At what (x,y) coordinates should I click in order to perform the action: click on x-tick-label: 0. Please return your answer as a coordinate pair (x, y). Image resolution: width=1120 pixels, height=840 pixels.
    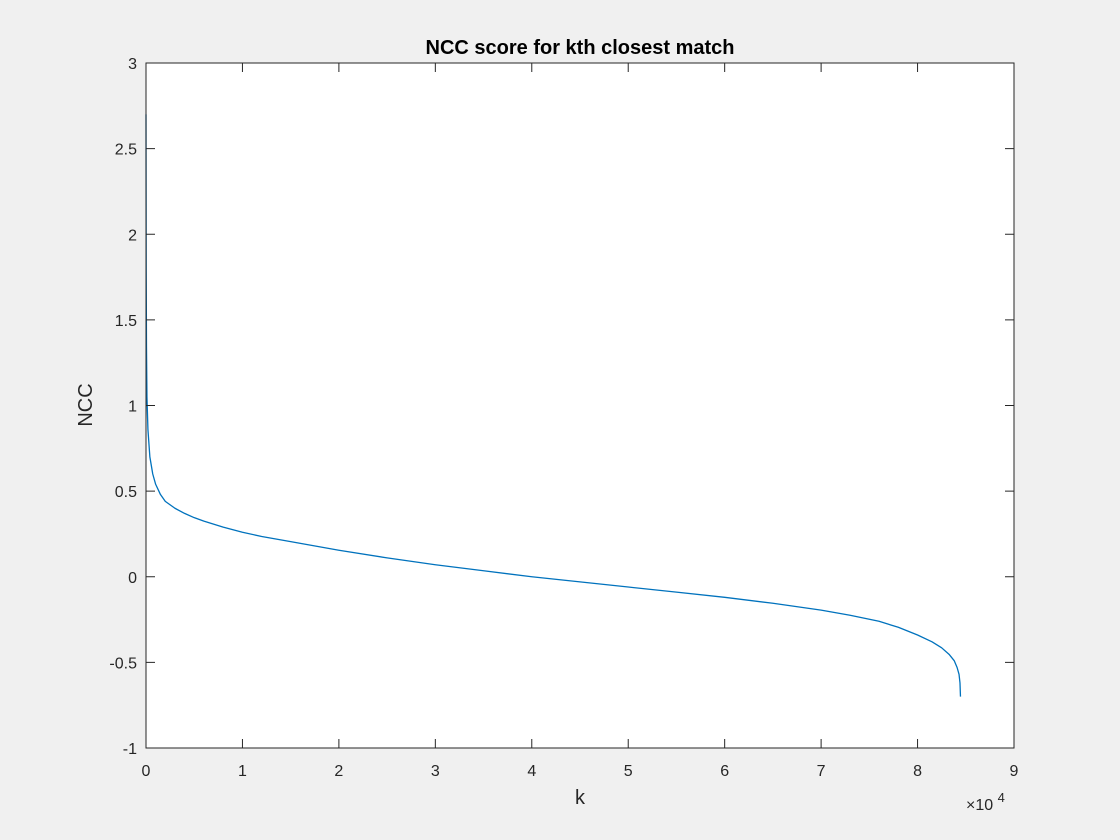
    Looking at the image, I should click on (146, 771).